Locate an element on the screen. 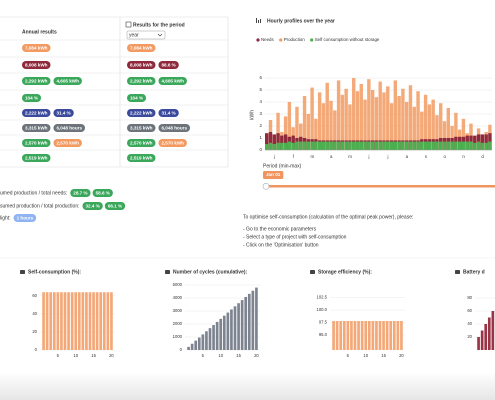 Image resolution: width=495 pixels, height=400 pixels. badge-text: 6,048 hours is located at coordinates (69, 128).